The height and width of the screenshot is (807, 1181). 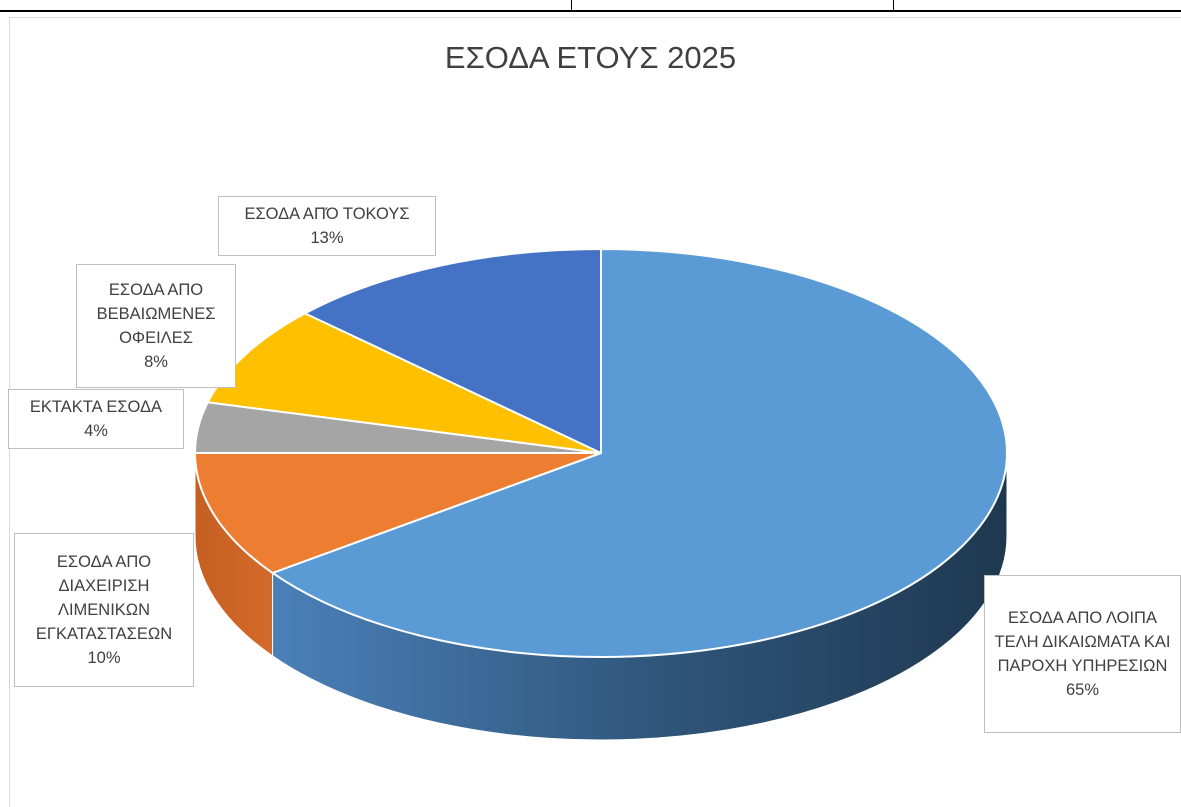 I want to click on slice-label: ΕΣΟΔΑ ΑΠΌ ΤΟΚΟΥΣ, so click(x=327, y=214).